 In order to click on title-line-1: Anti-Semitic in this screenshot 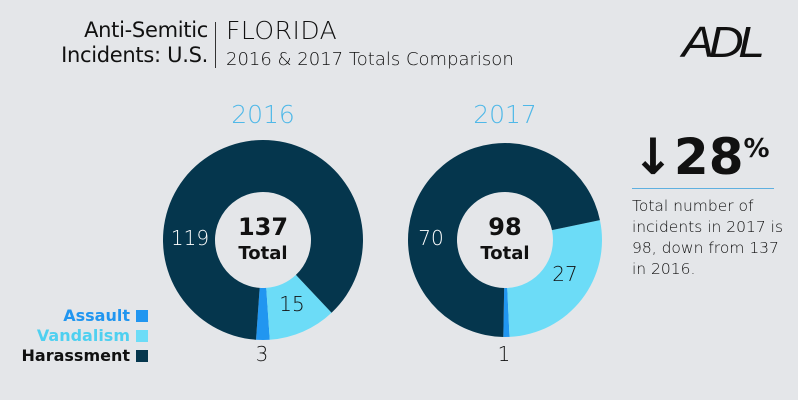, I will do `click(146, 30)`.